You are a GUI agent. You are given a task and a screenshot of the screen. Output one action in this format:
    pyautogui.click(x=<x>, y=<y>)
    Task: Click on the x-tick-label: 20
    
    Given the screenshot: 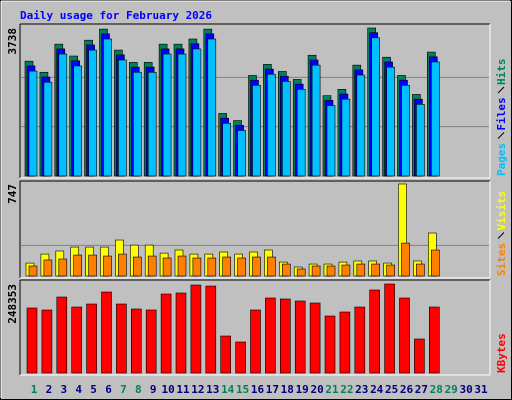 What is the action you would take?
    pyautogui.click(x=316, y=389)
    